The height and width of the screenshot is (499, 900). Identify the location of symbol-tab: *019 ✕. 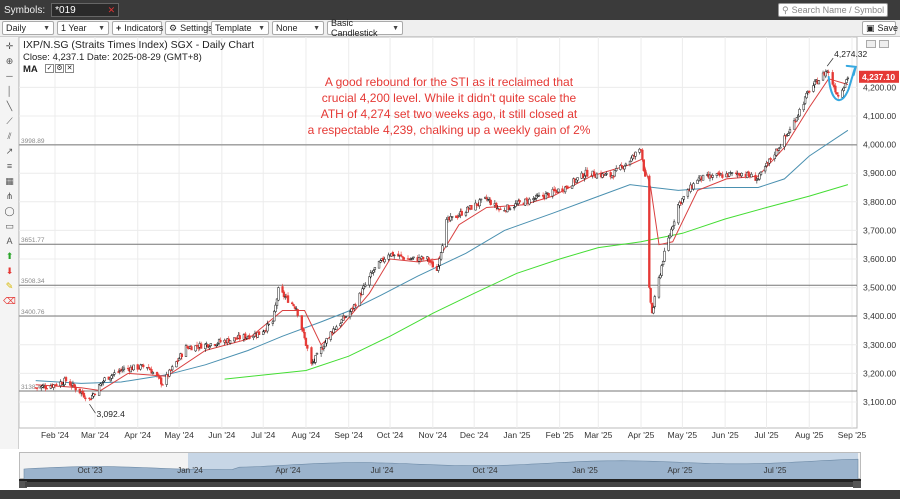
(85, 10).